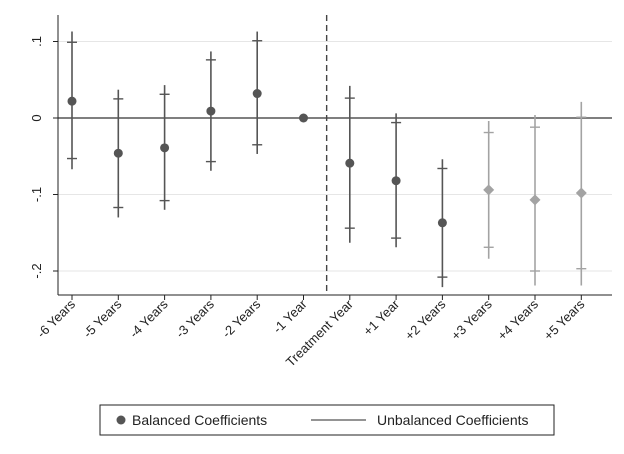 The width and height of the screenshot is (624, 454). I want to click on x-tick-label: +3 Years, so click(471, 319).